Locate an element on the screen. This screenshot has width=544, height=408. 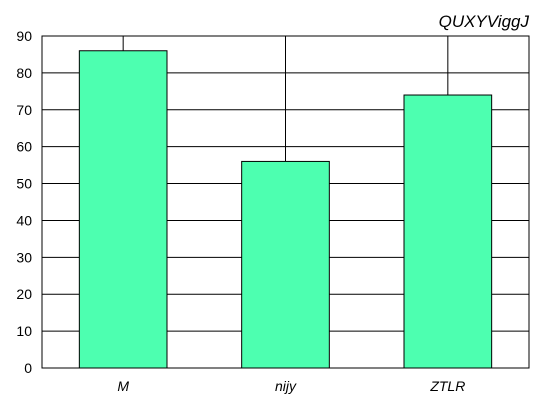
y-tick-label: 90 is located at coordinates (24, 36).